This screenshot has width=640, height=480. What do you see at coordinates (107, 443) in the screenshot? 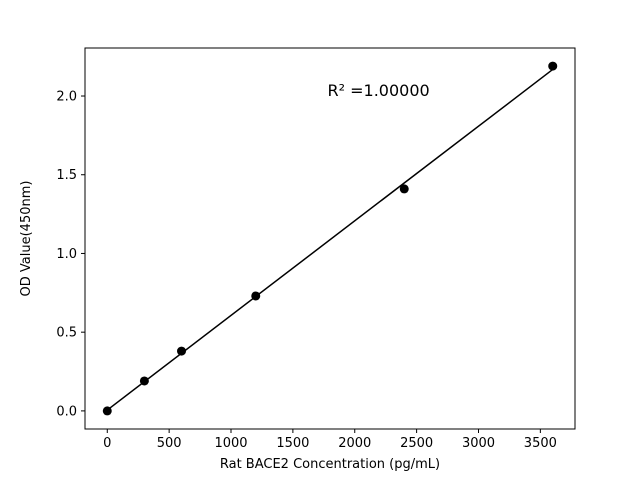
I see `x-tick-label: 0` at bounding box center [107, 443].